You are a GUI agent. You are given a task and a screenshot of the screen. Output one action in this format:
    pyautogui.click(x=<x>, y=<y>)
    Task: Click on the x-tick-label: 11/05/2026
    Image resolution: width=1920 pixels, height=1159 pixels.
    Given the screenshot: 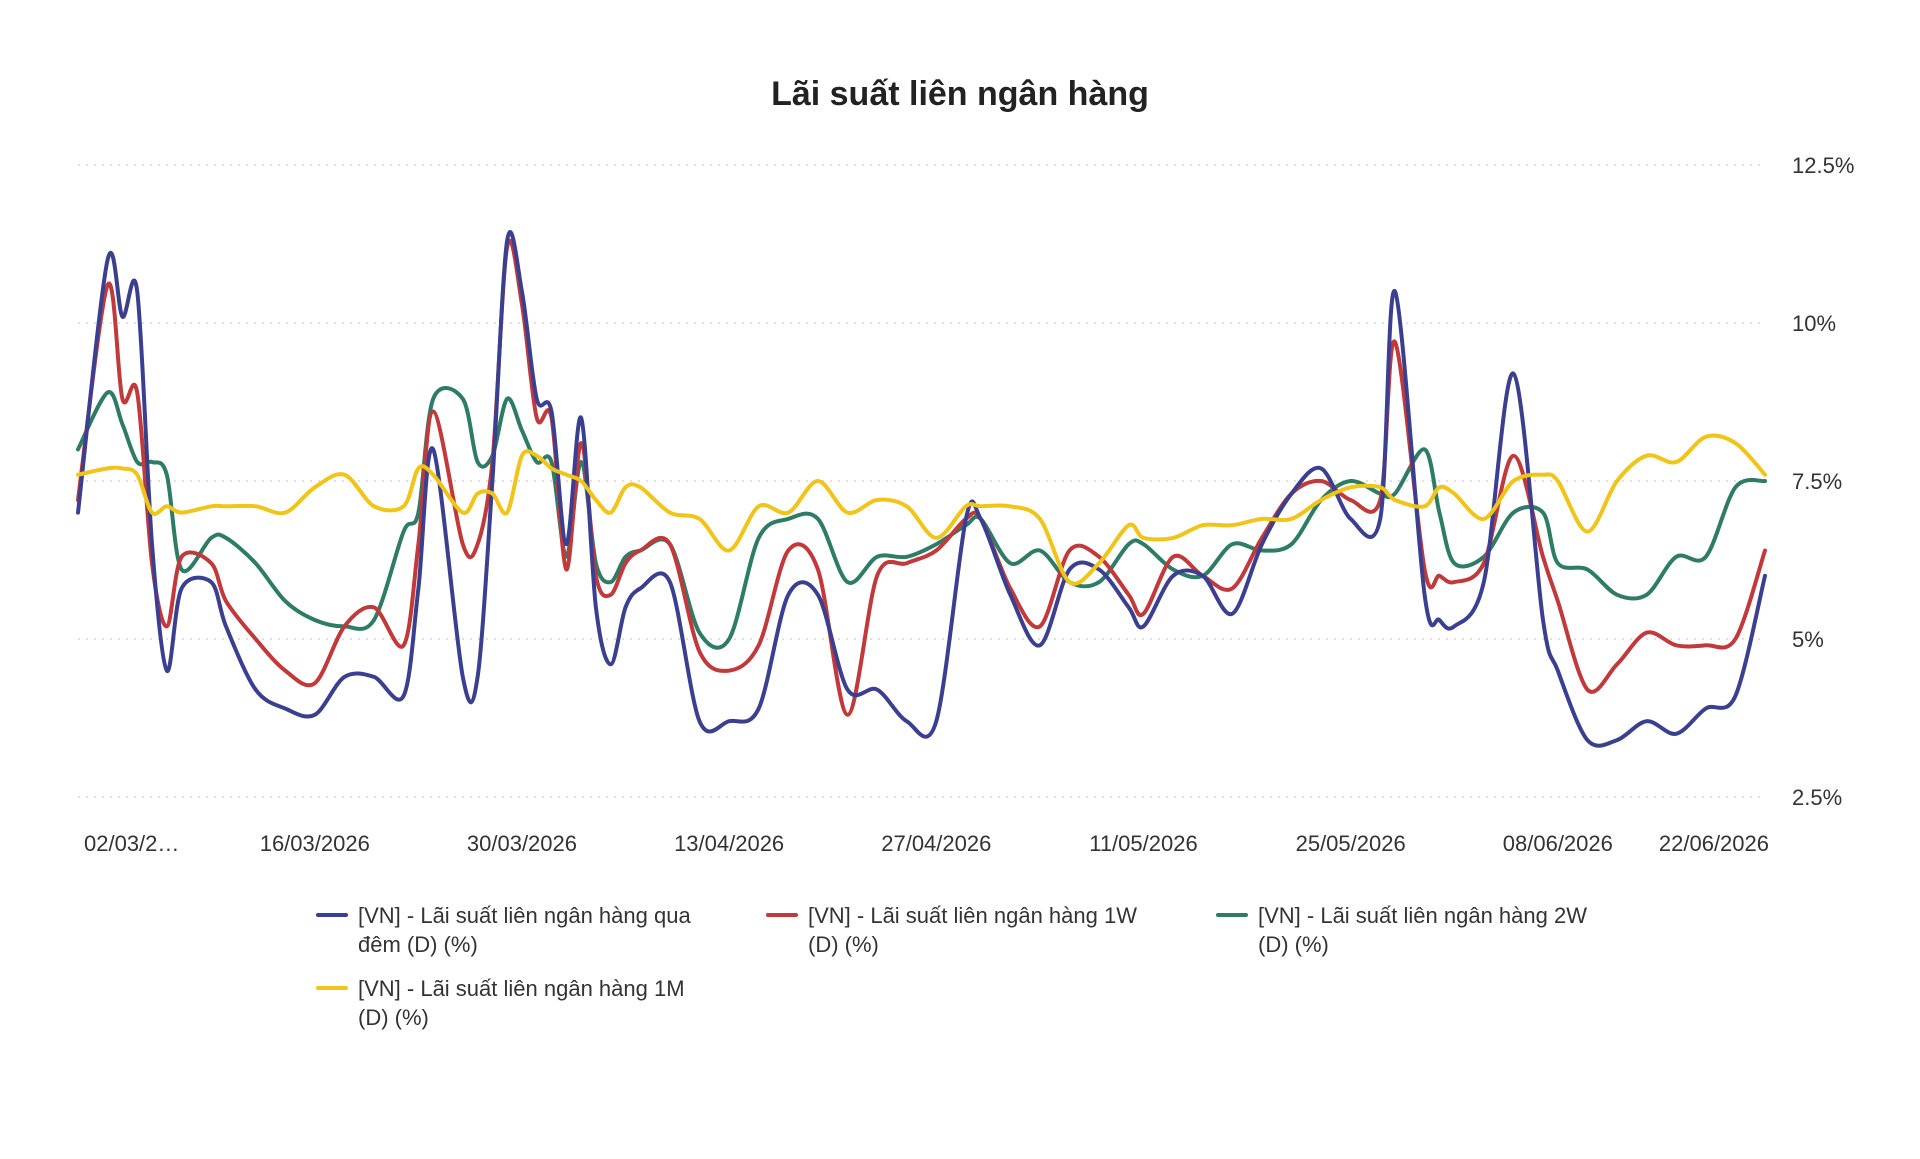 What is the action you would take?
    pyautogui.click(x=1143, y=843)
    